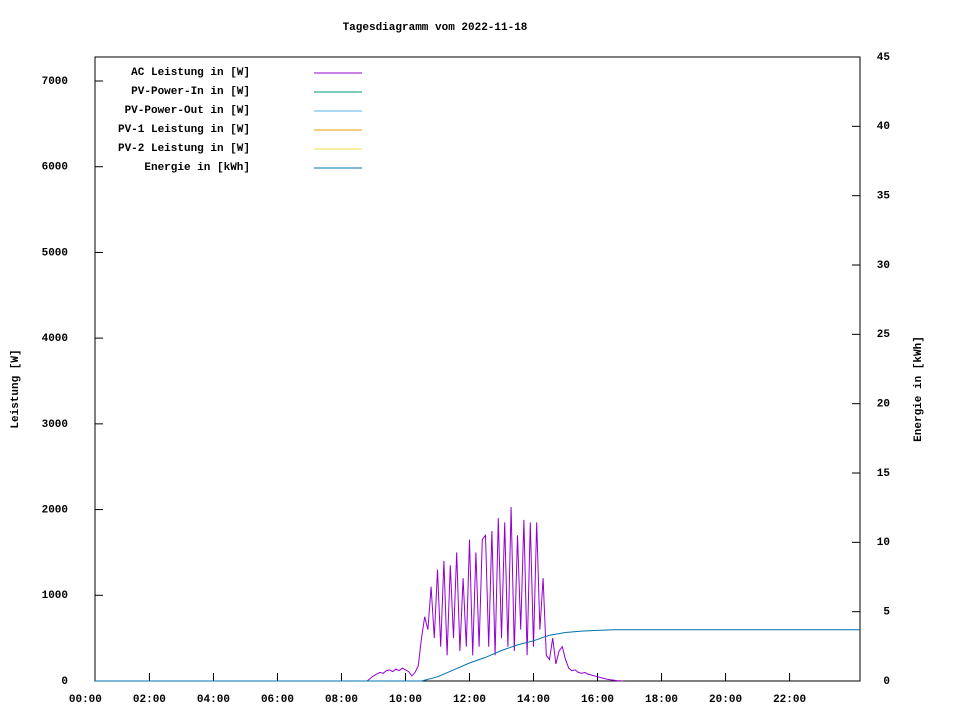 The width and height of the screenshot is (960, 720). Describe the element at coordinates (277, 700) in the screenshot. I see `x-tick-label: 06:00` at that location.